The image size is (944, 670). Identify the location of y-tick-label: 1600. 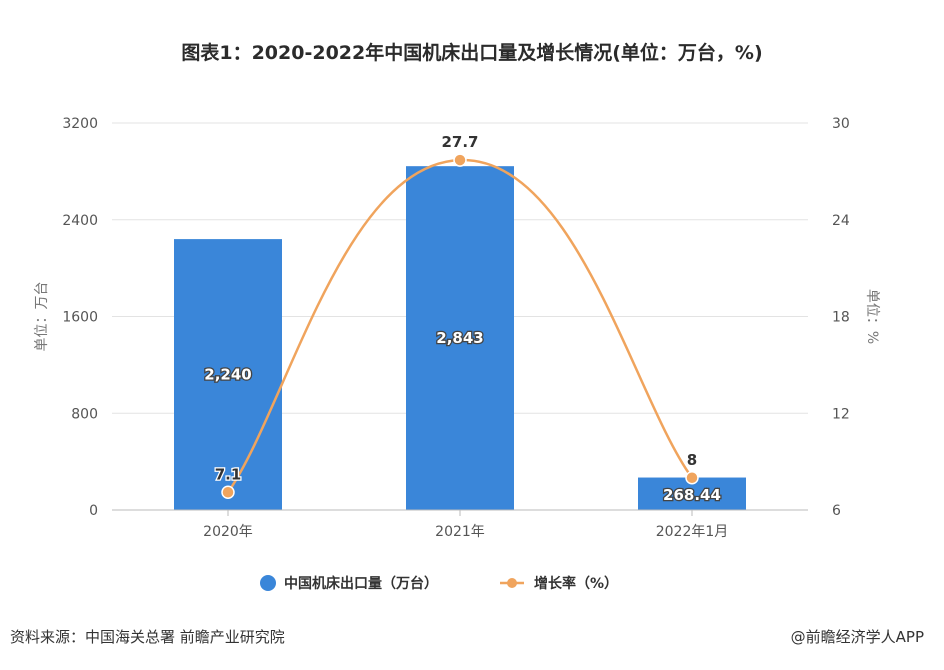
(80, 318).